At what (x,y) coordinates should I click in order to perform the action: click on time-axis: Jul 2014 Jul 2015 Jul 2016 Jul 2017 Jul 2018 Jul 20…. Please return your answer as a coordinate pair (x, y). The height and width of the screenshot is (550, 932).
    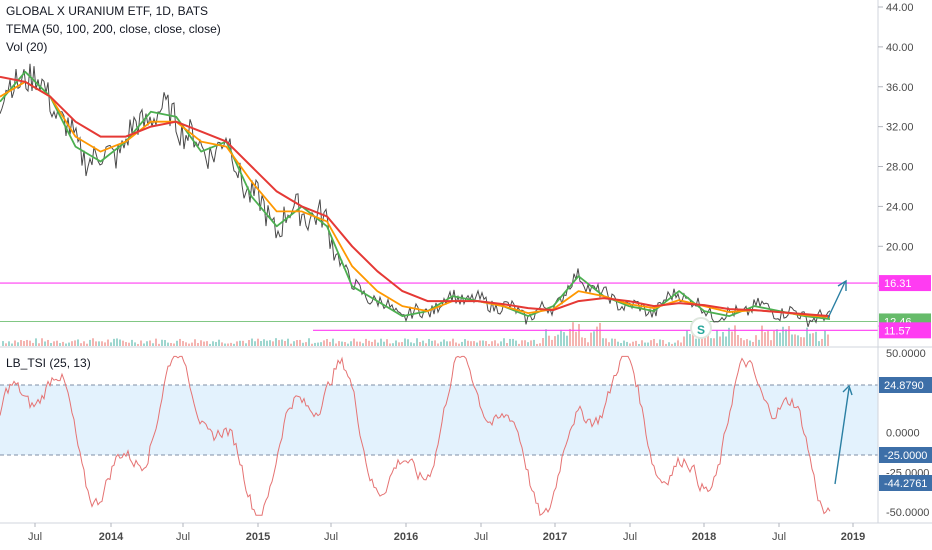
    Looking at the image, I should click on (466, 532).